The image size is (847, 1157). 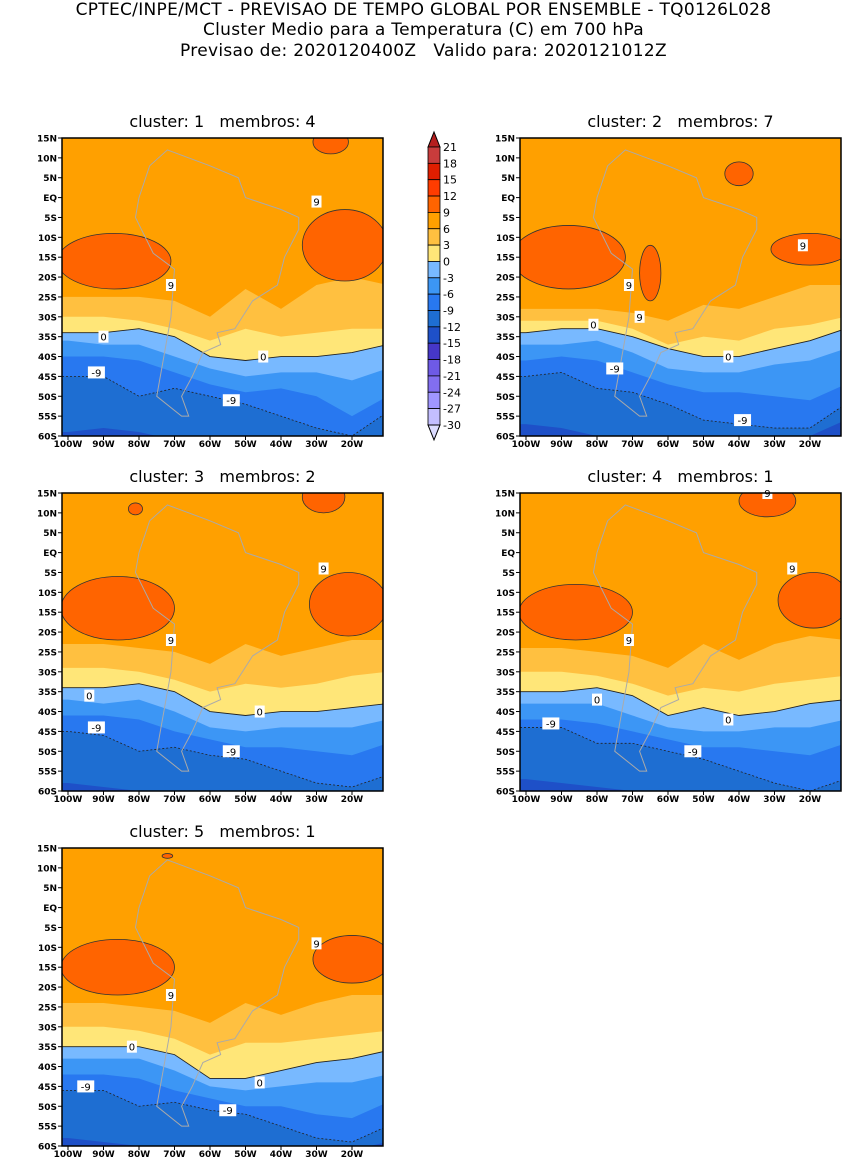 What do you see at coordinates (561, 800) in the screenshot?
I see `lon-tick-label: 90W` at bounding box center [561, 800].